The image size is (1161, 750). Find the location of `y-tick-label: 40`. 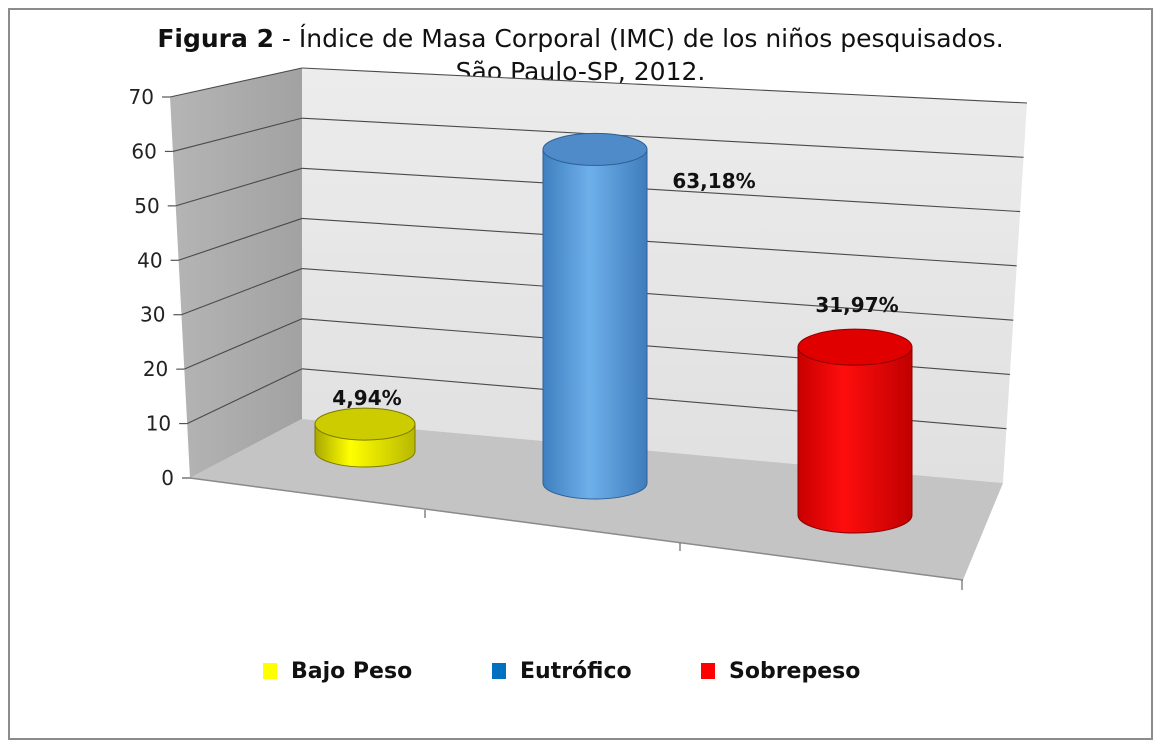

y-tick-label: 40 is located at coordinates (149, 260).